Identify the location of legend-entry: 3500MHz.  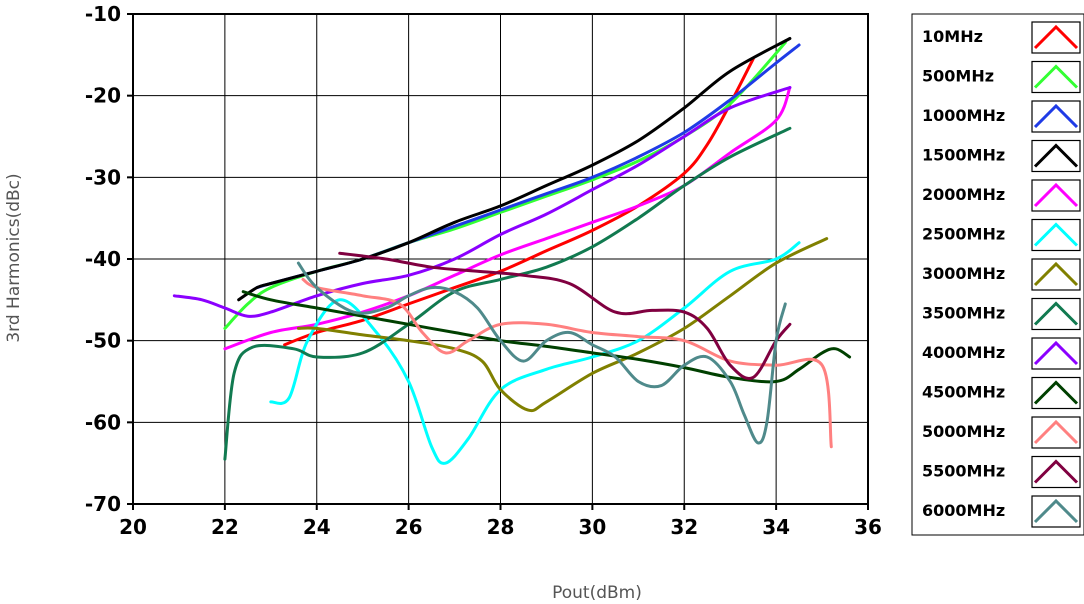
(1001, 314).